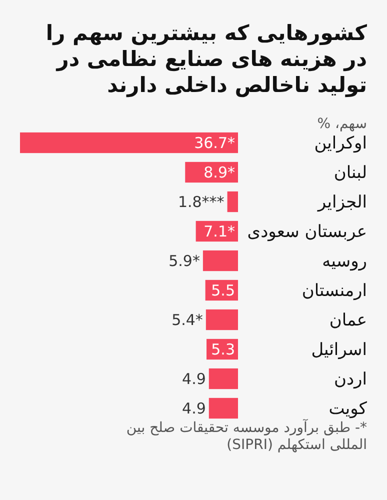  I want to click on data-label: 5.5, so click(223, 291).